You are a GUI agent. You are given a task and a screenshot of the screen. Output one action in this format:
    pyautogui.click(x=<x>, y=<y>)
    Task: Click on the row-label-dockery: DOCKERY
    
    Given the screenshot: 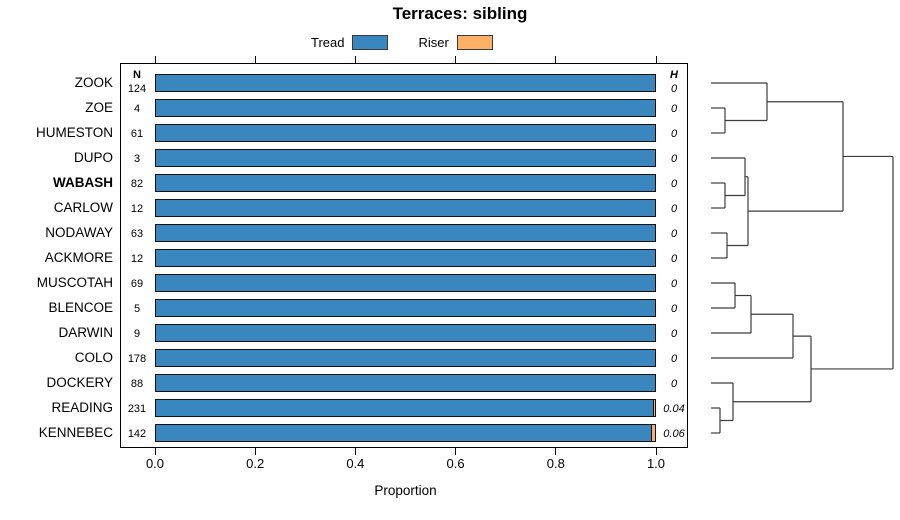 What is the action you would take?
    pyautogui.click(x=79, y=382)
    